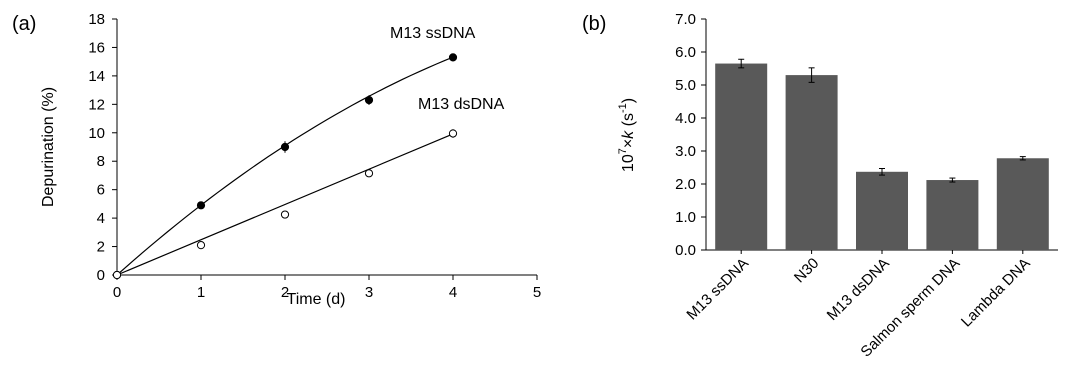 The width and height of the screenshot is (1071, 372). I want to click on fit-line-dsdna, so click(285, 204).